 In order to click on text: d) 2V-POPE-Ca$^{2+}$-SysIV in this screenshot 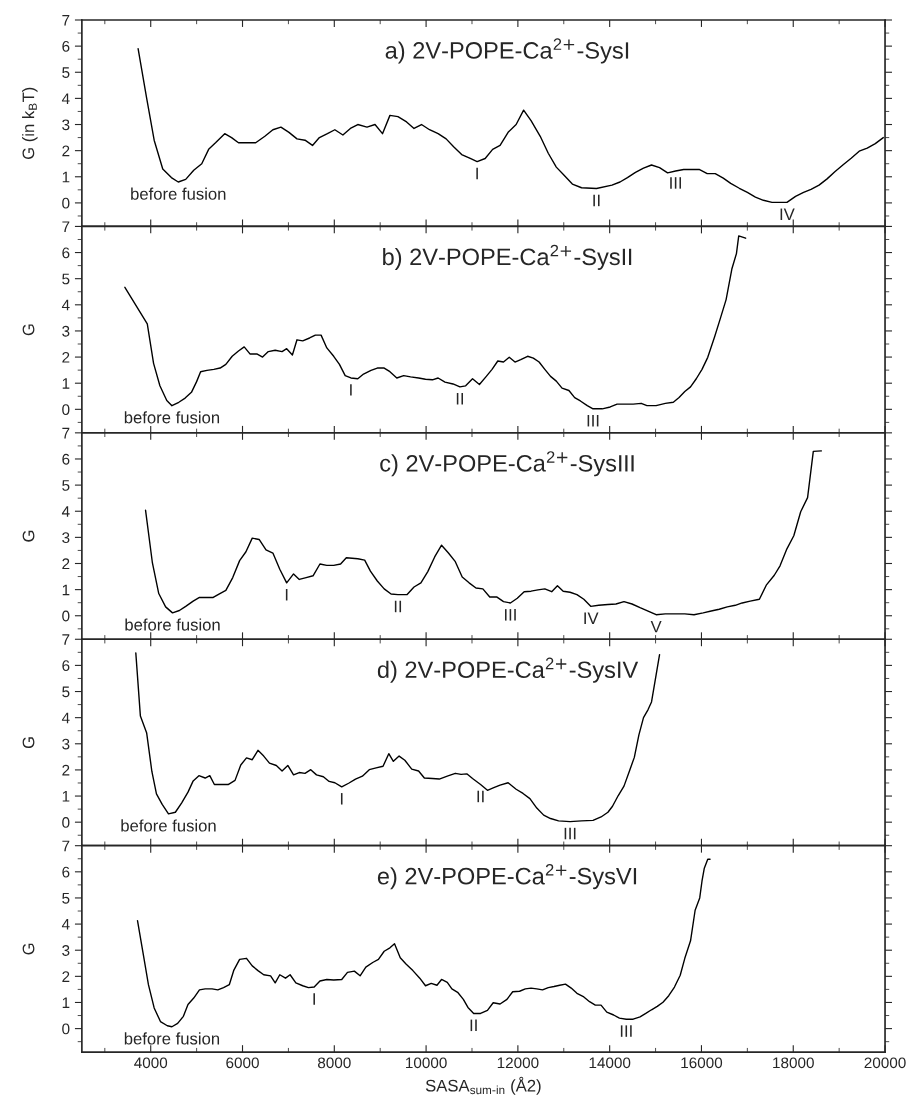, I will do `click(508, 670)`.